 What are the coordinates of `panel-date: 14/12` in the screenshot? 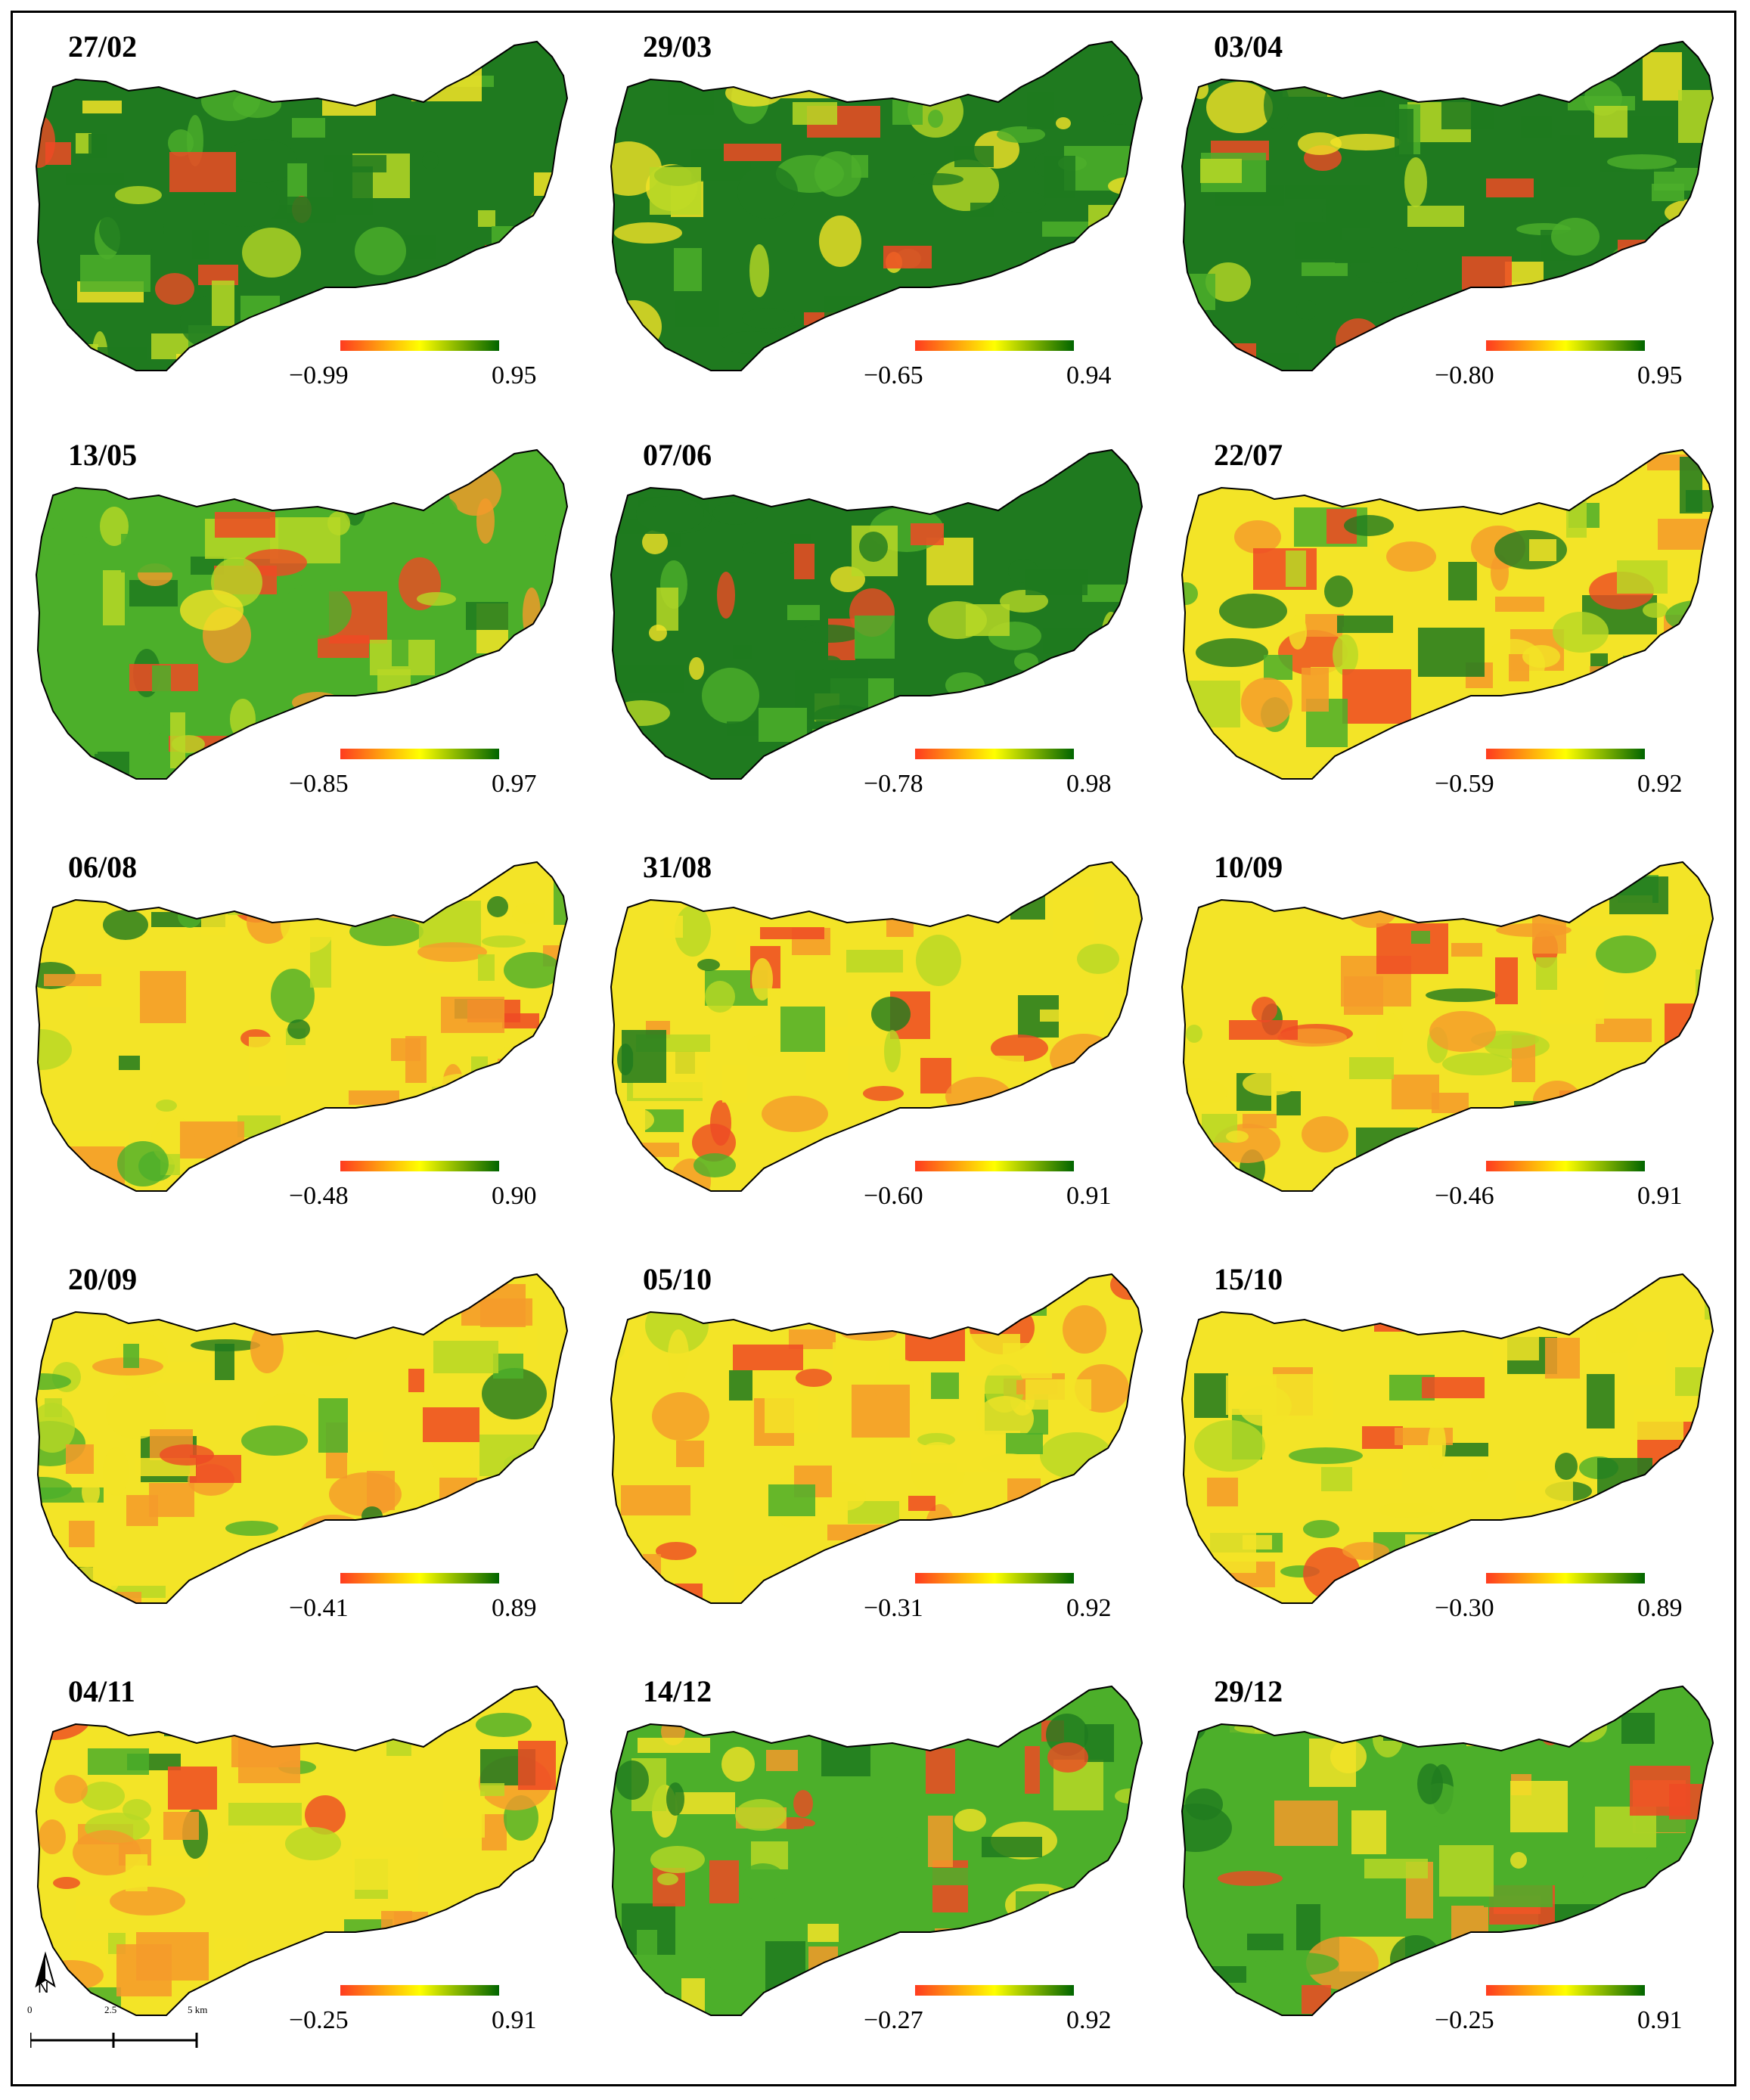 It's located at (677, 1691).